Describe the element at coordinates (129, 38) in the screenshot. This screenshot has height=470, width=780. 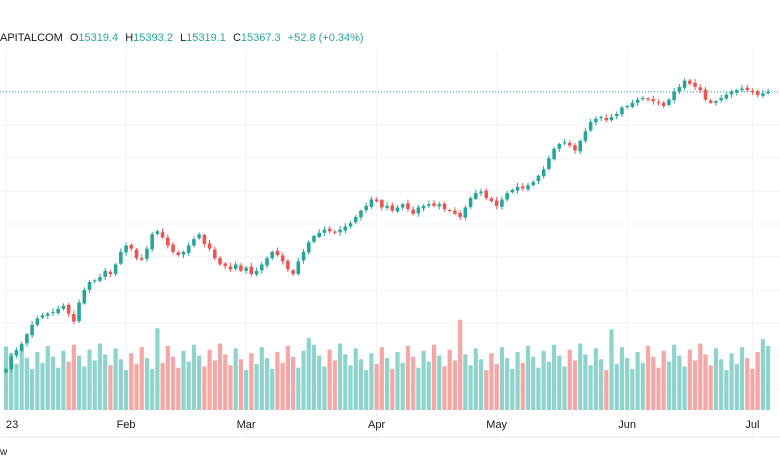
I see `high-label: H` at that location.